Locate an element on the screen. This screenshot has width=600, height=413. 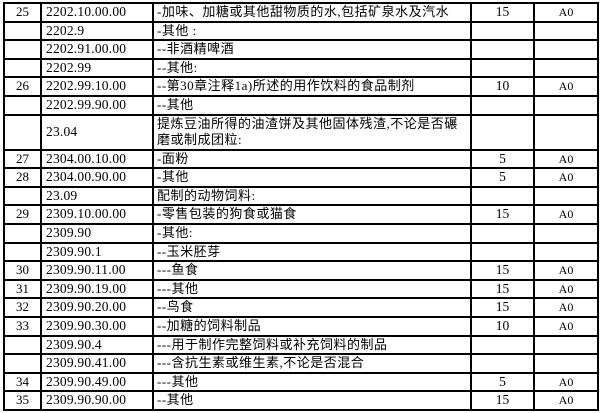
hs-code-cell: 2202.99.10.00 is located at coordinates (97, 86).